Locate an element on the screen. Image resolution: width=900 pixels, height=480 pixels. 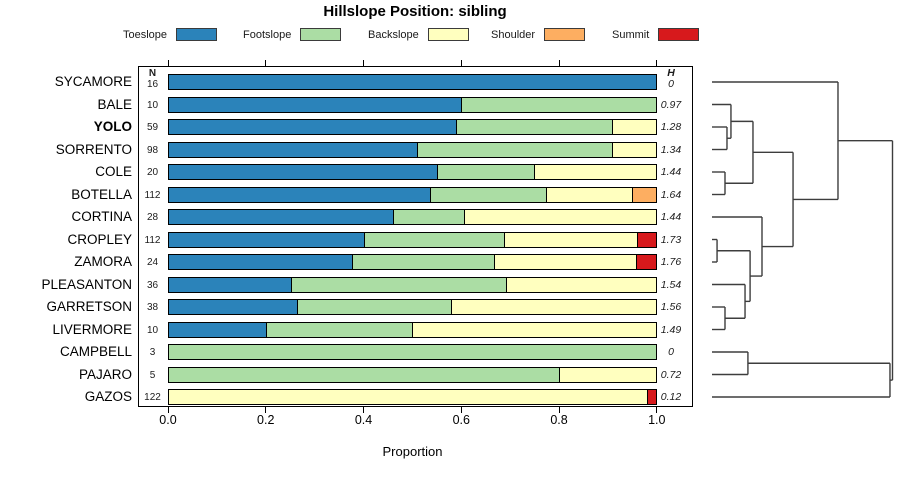
n-value: 59 is located at coordinates (152, 127).